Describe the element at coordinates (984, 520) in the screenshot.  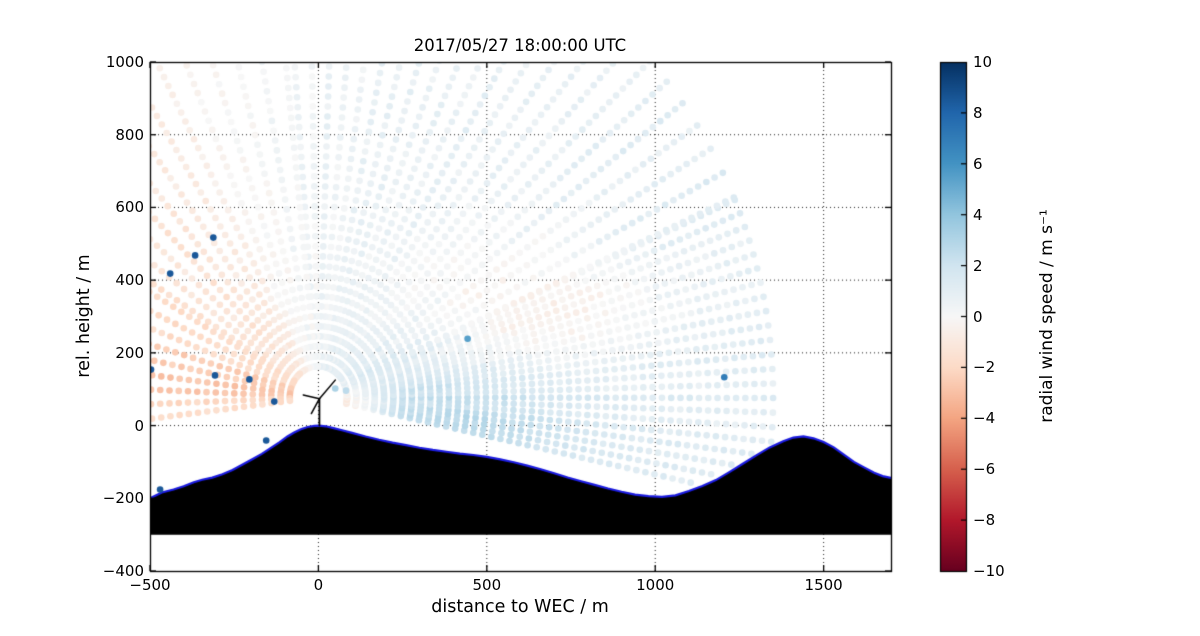
I see `colorbar-tick-label: −8` at that location.